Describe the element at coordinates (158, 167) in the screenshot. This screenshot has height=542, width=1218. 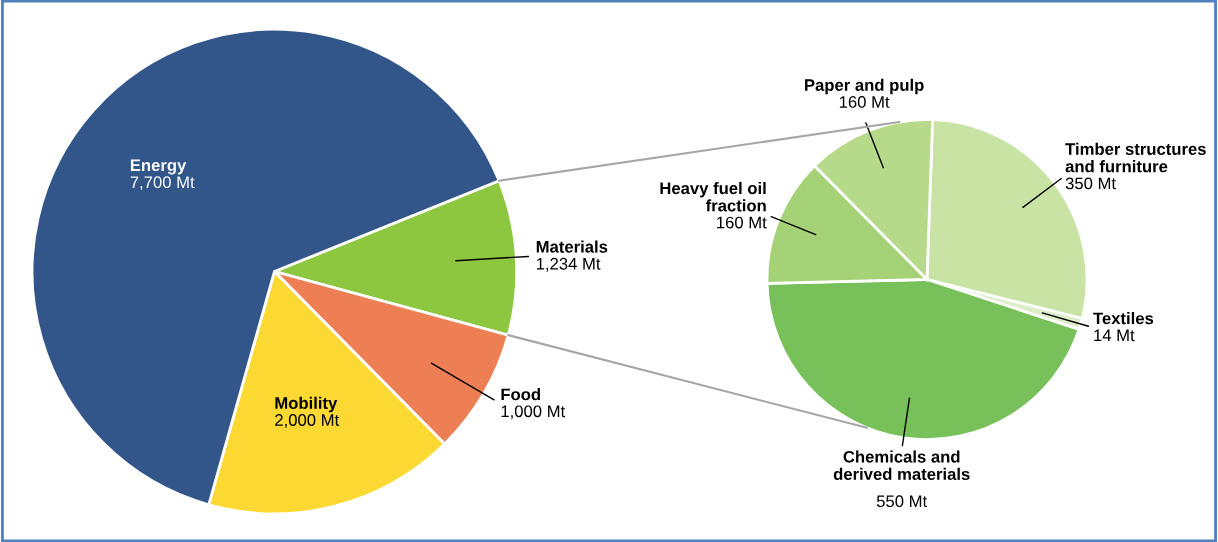
I see `slice-label: Energy` at that location.